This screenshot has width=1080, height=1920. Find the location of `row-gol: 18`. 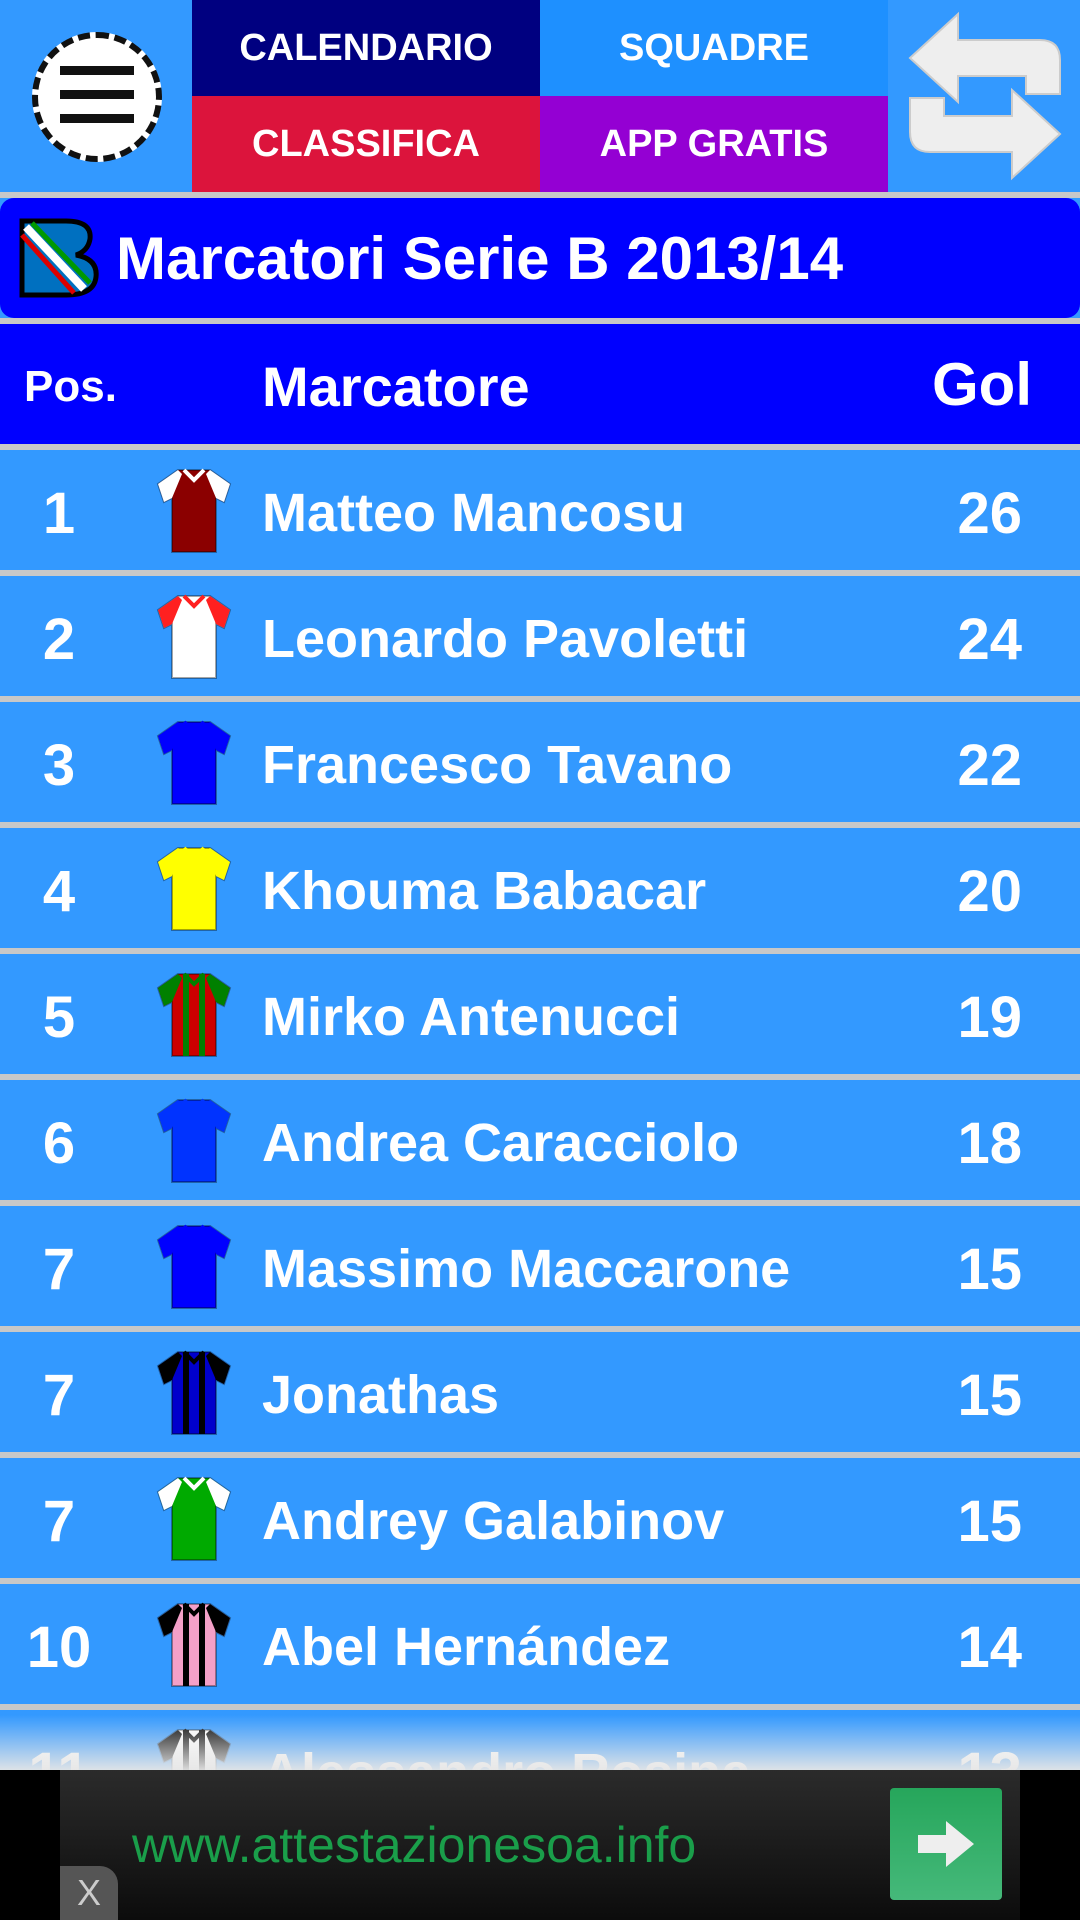

row-gol: 18 is located at coordinates (989, 1143).